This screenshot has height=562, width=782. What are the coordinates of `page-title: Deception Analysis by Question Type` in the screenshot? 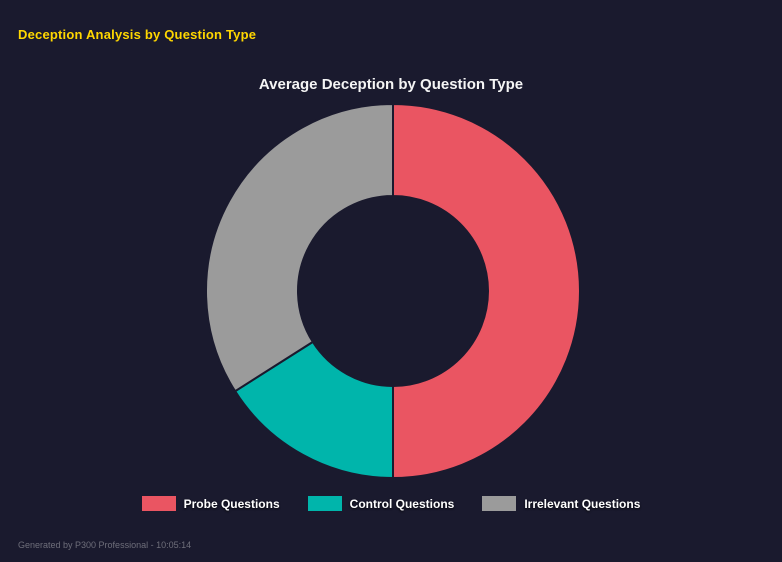 It's located at (137, 34).